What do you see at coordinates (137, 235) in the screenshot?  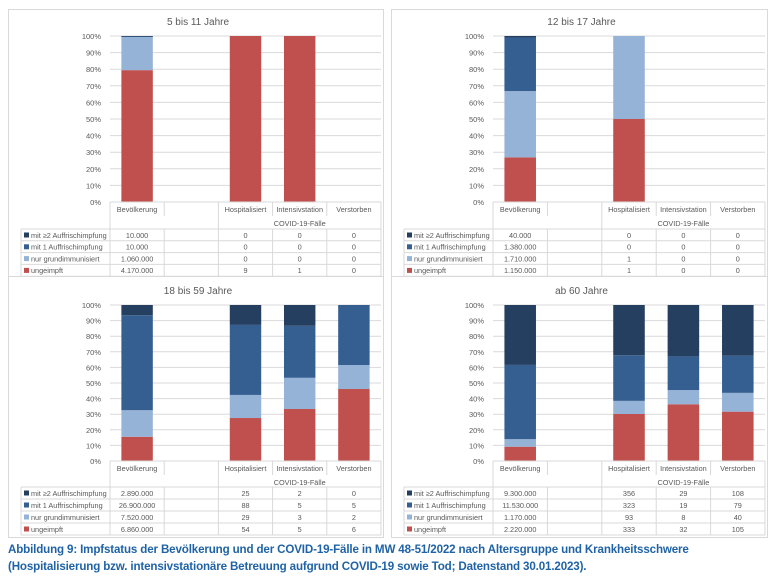 I see `table-value: 10.000` at bounding box center [137, 235].